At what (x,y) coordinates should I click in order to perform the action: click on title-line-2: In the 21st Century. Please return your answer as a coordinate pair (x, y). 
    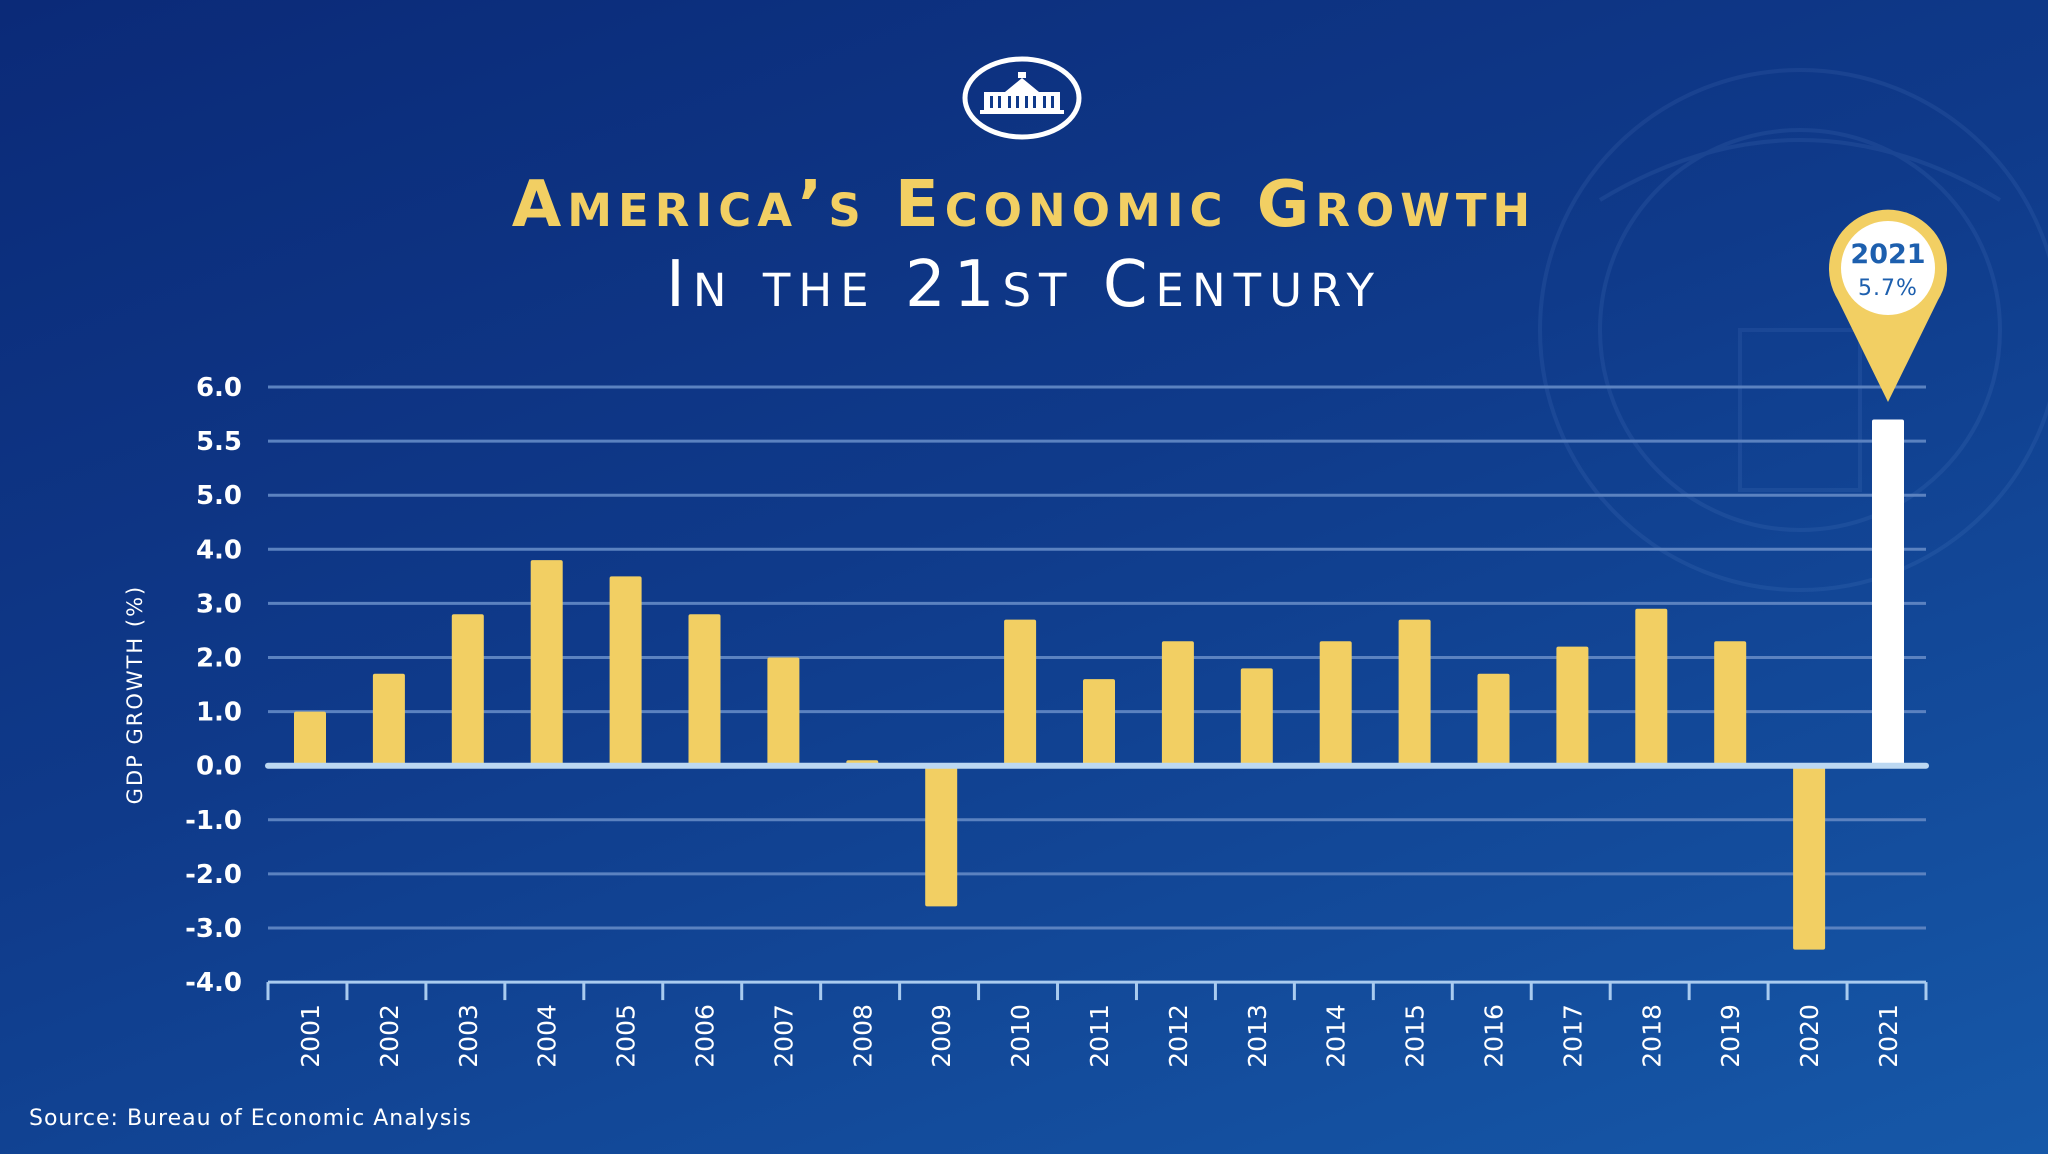
    Looking at the image, I should click on (1024, 285).